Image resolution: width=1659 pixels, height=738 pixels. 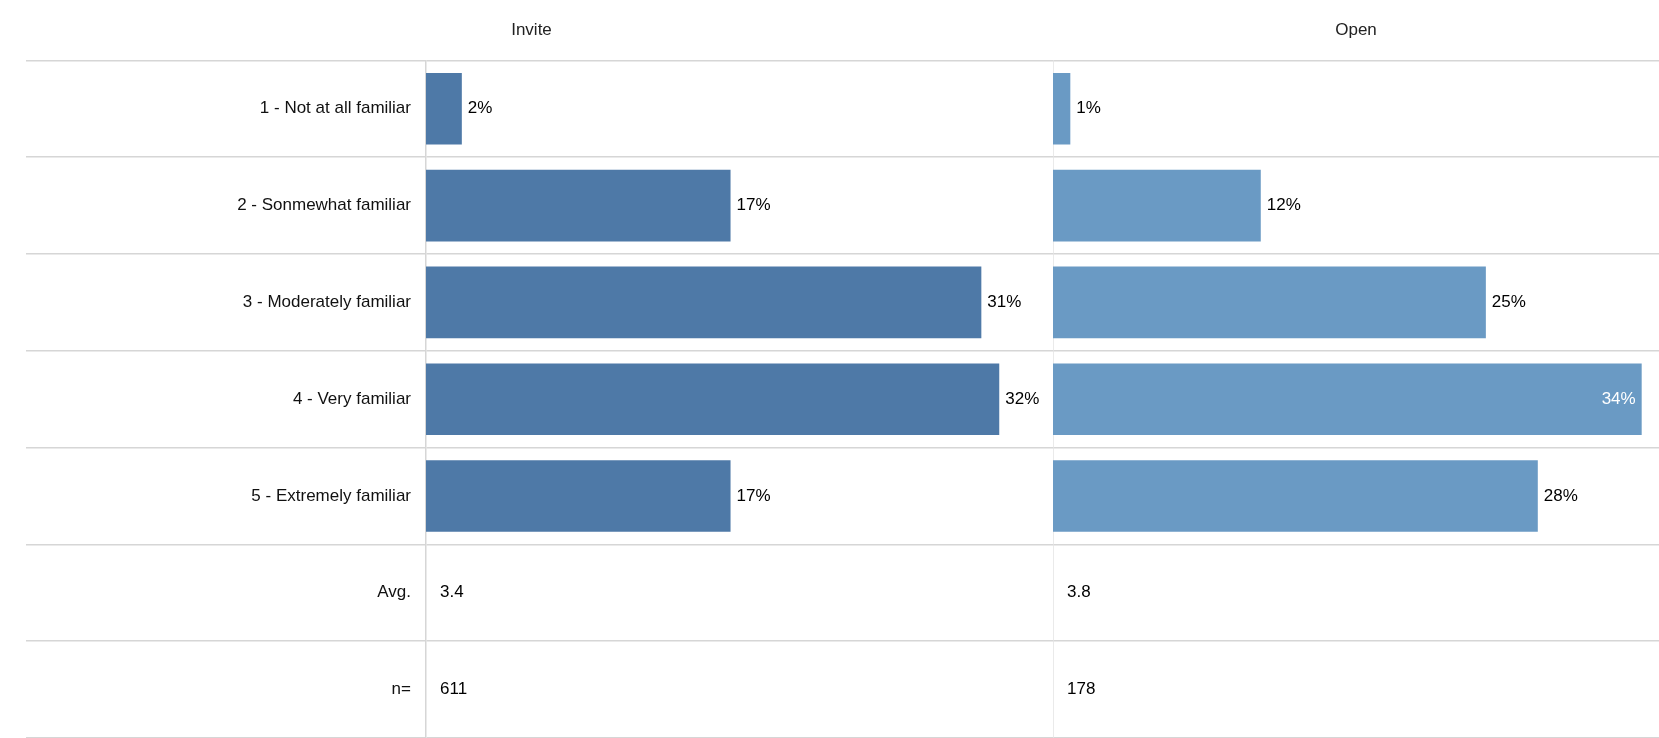 I want to click on chart-title: Open, so click(x=1356, y=29).